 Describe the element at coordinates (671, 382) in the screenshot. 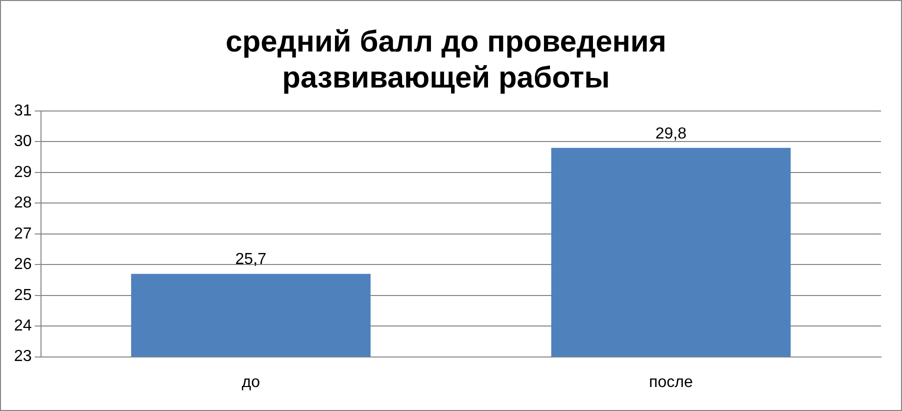

I see `x-tick-label: после` at that location.